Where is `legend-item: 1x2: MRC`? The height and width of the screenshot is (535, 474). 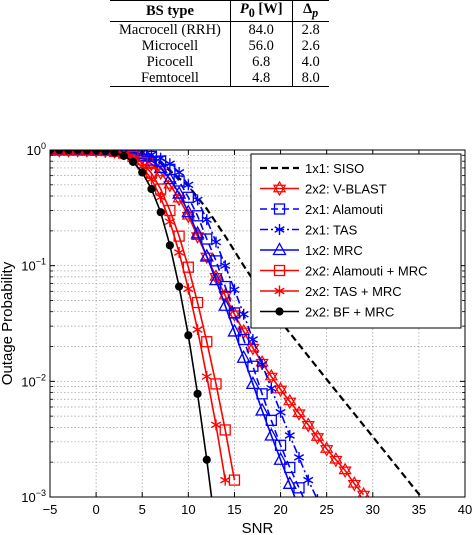
legend-item: 1x2: MRC is located at coordinates (311, 250).